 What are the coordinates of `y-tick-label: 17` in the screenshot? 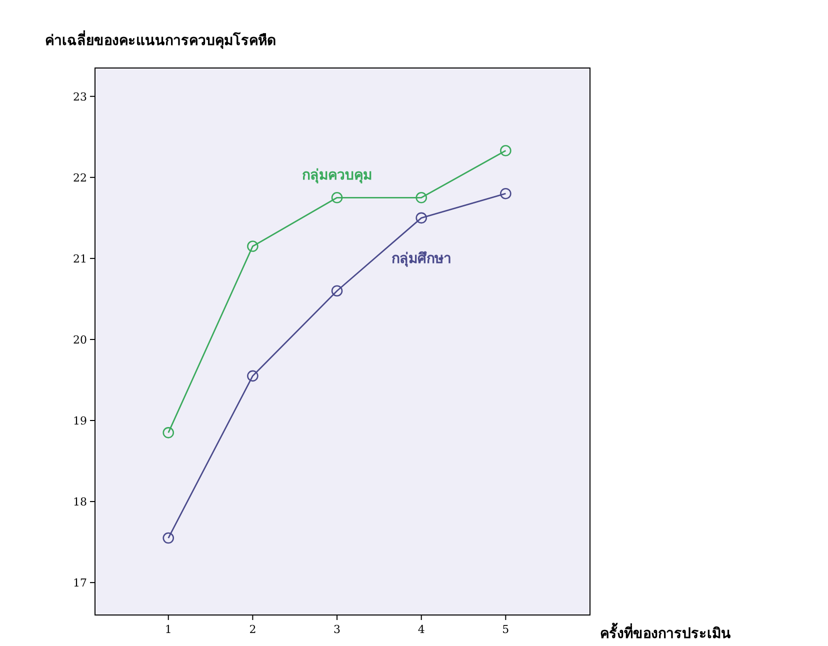 It's located at (80, 583).